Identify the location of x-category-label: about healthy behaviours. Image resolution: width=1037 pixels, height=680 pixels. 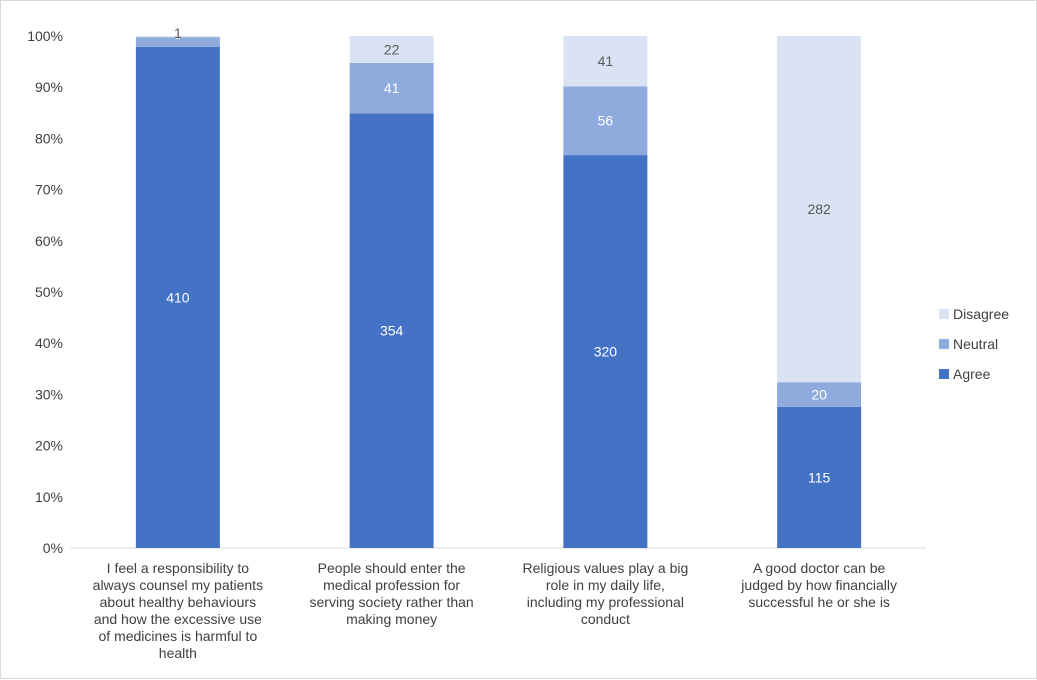
(178, 602).